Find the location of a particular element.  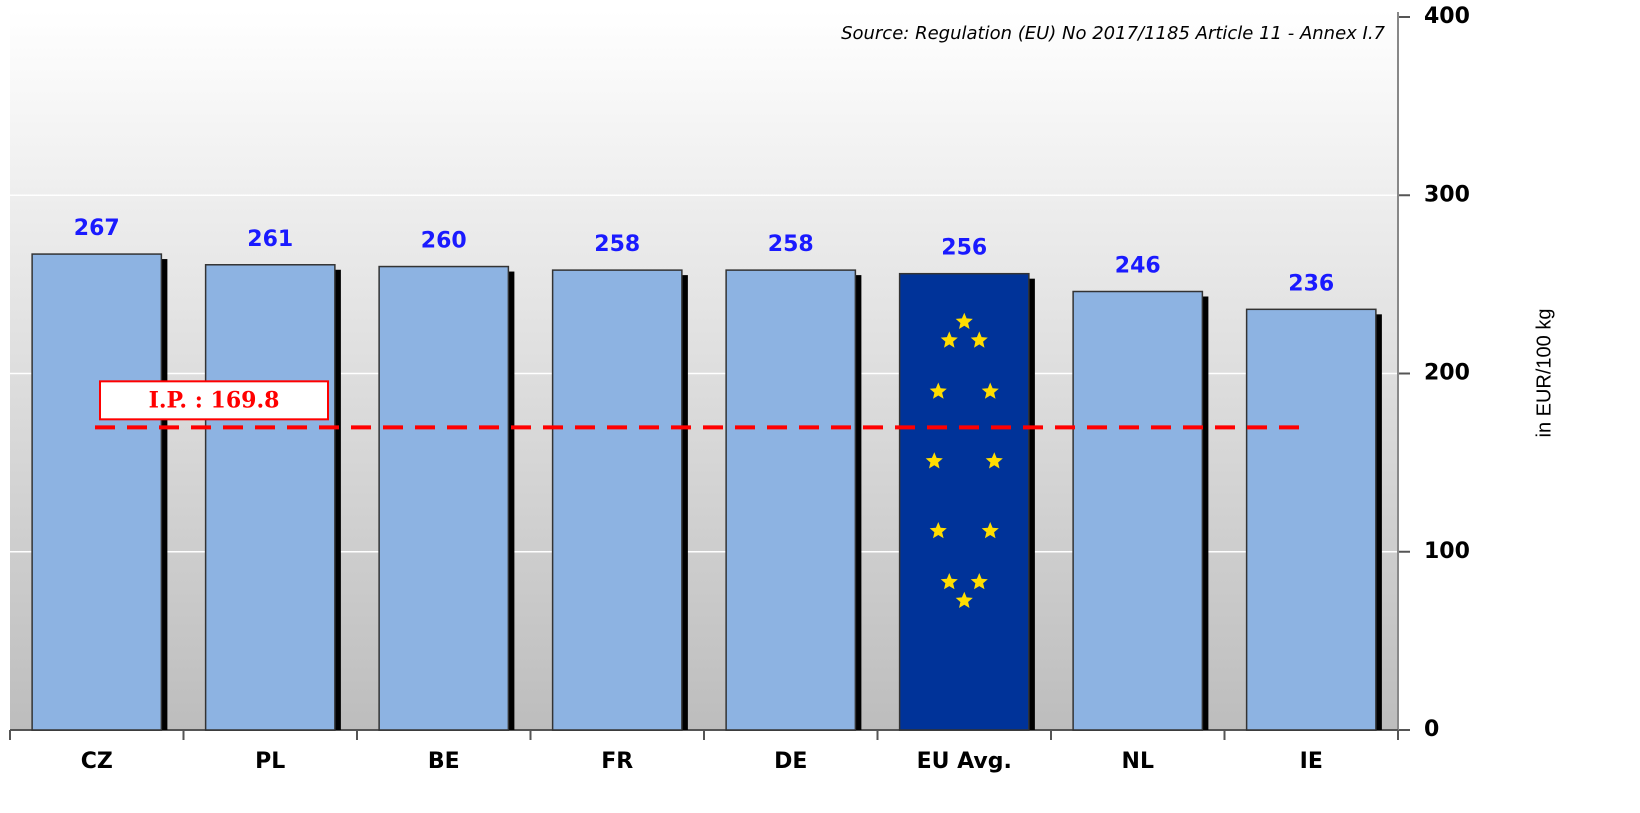

y-tick-label: 0 is located at coordinates (1431, 729).